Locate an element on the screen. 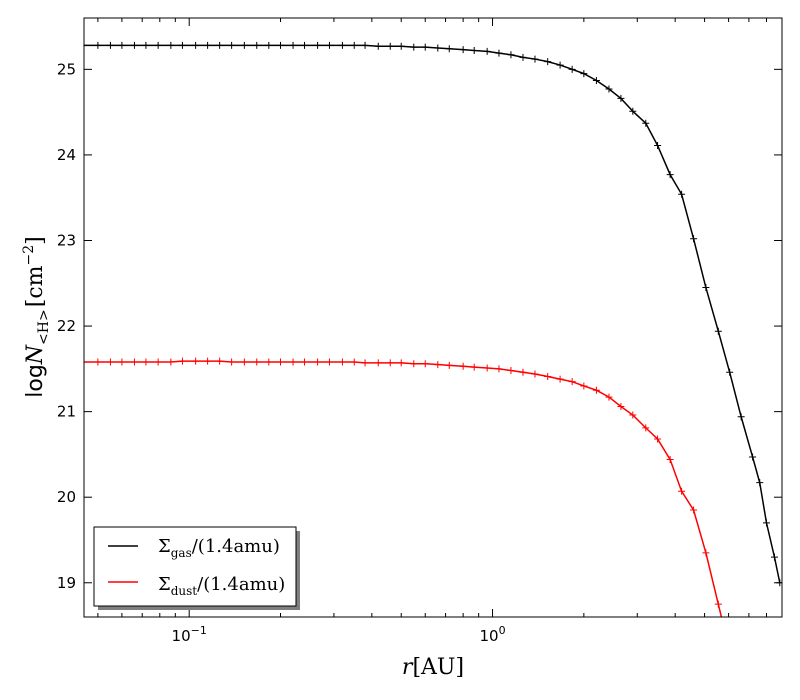  y-axis-label-var: N is located at coordinates (35, 354).